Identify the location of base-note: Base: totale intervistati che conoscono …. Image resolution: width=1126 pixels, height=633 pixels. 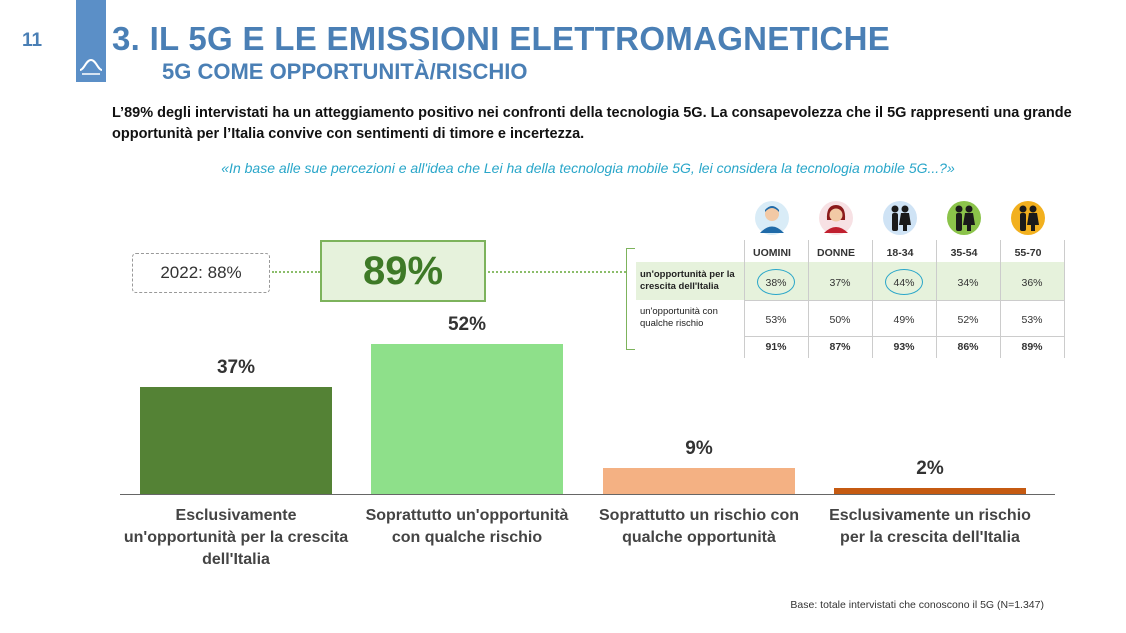
(917, 605).